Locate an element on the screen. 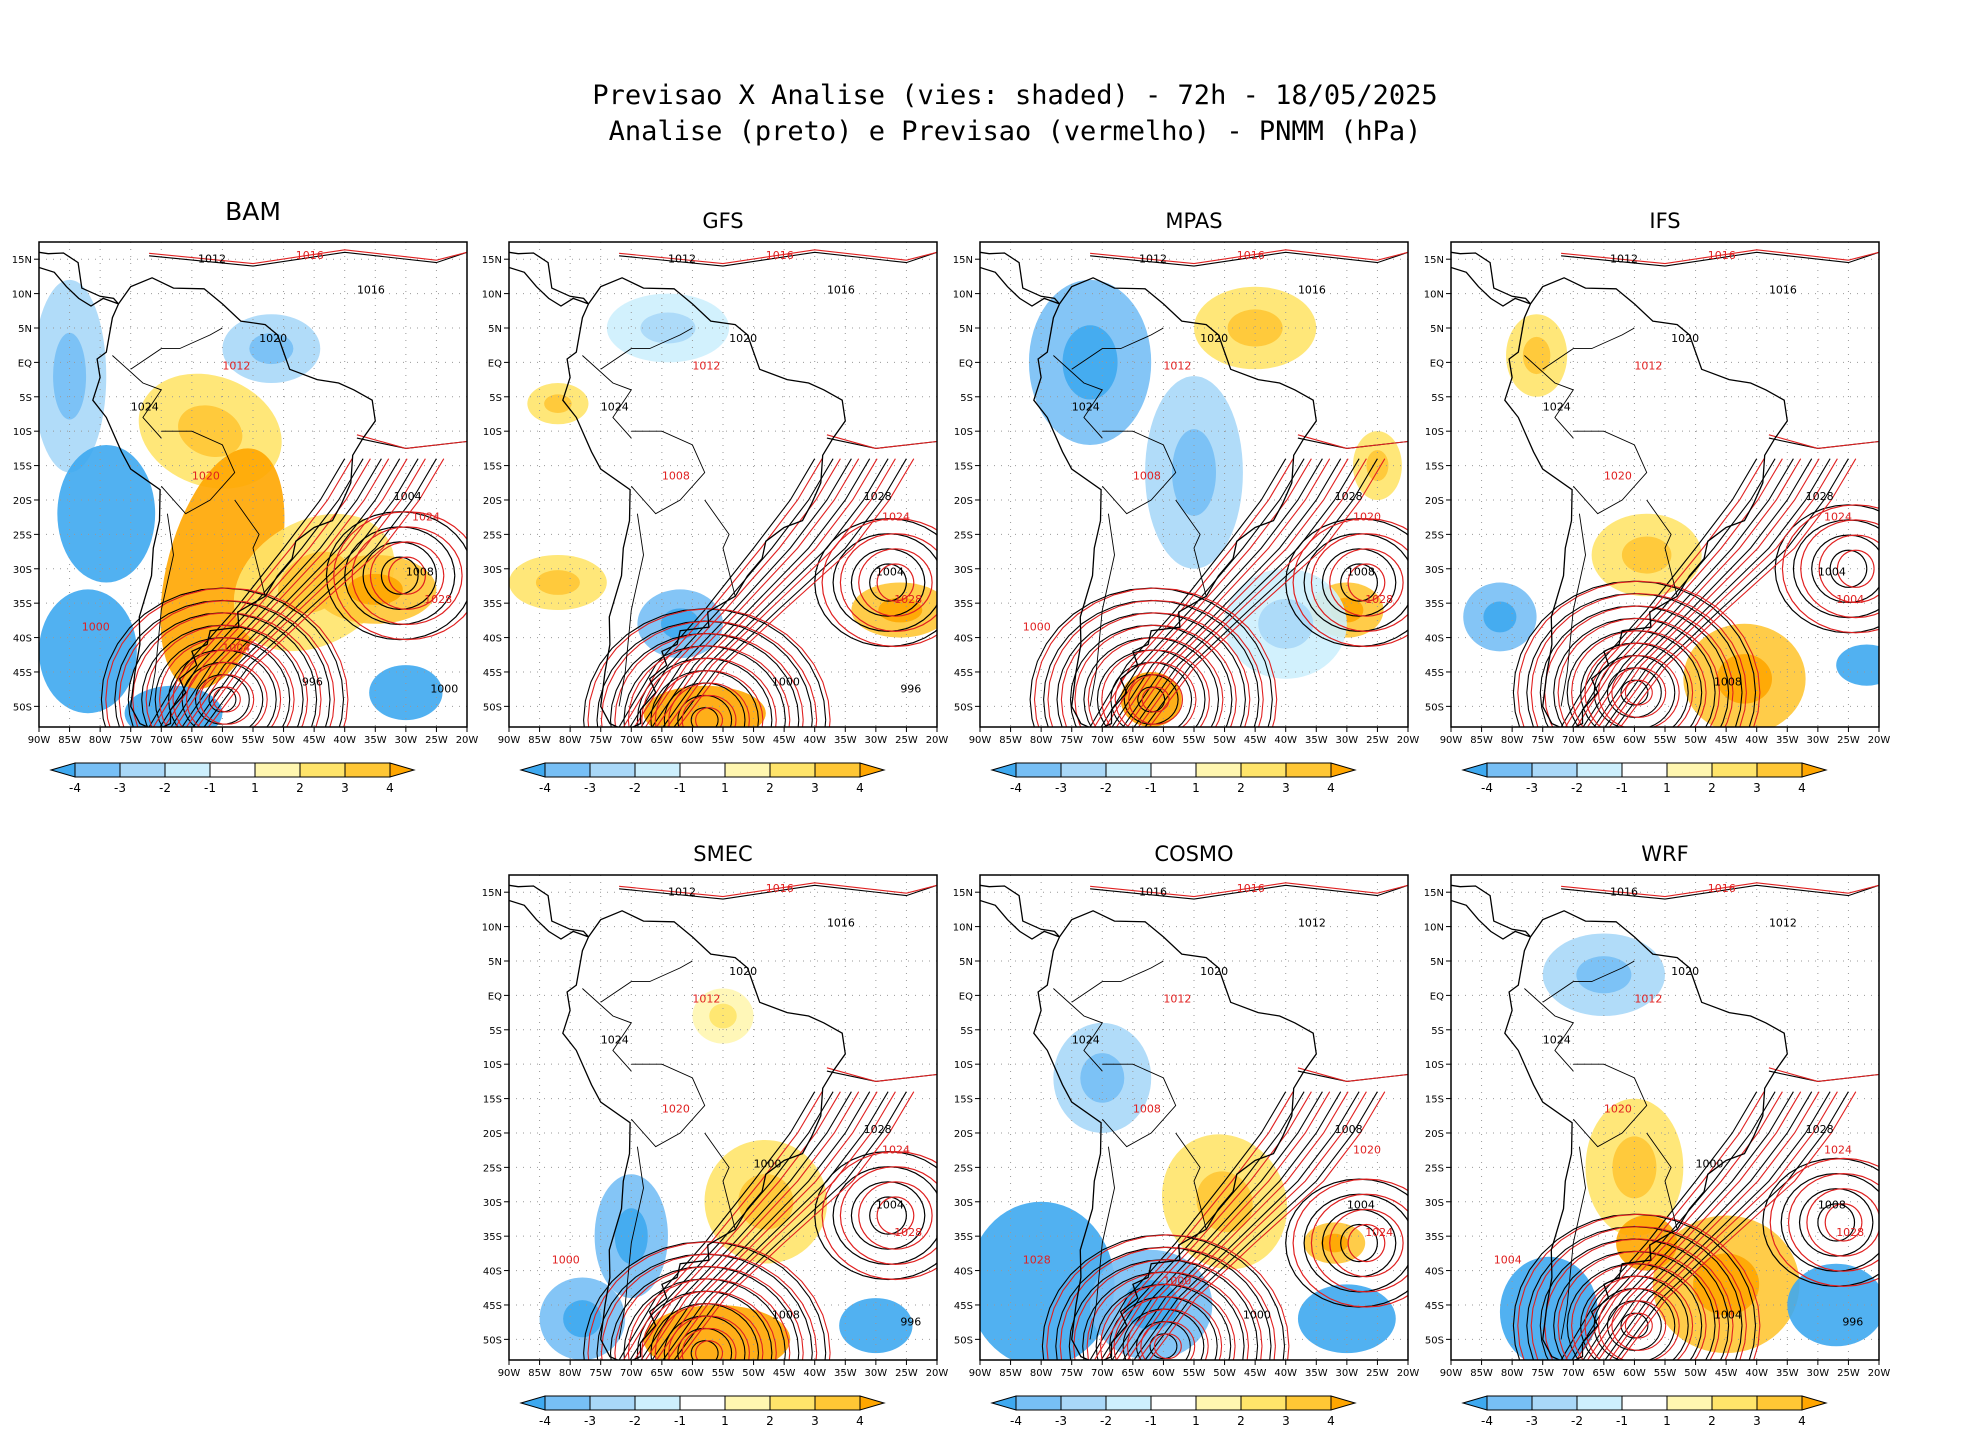  lat-tick-label: 50S is located at coordinates (963, 707).